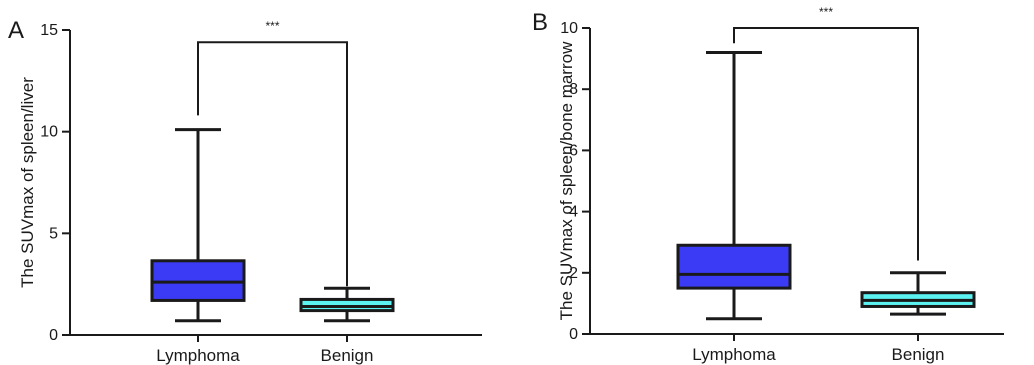 Image resolution: width=1034 pixels, height=365 pixels. What do you see at coordinates (49, 30) in the screenshot?
I see `y-tick-label: 15` at bounding box center [49, 30].